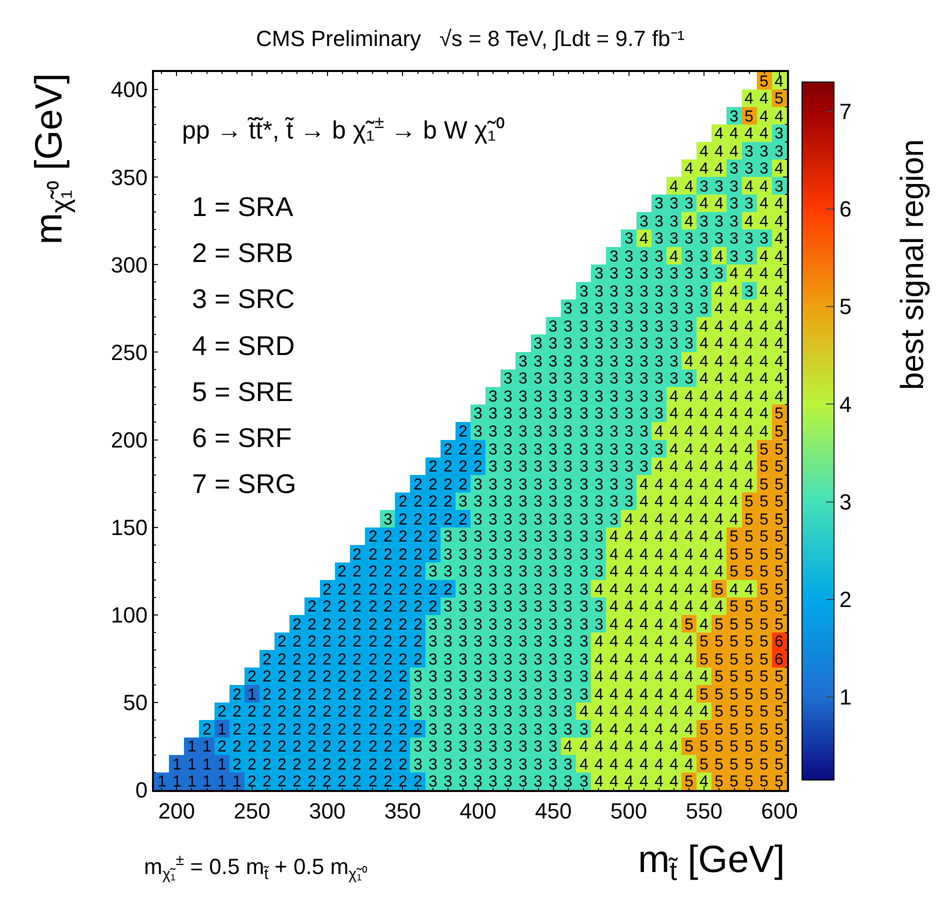 The height and width of the screenshot is (911, 939). Describe the element at coordinates (243, 207) in the screenshot. I see `annotation: 1 = SRA` at that location.